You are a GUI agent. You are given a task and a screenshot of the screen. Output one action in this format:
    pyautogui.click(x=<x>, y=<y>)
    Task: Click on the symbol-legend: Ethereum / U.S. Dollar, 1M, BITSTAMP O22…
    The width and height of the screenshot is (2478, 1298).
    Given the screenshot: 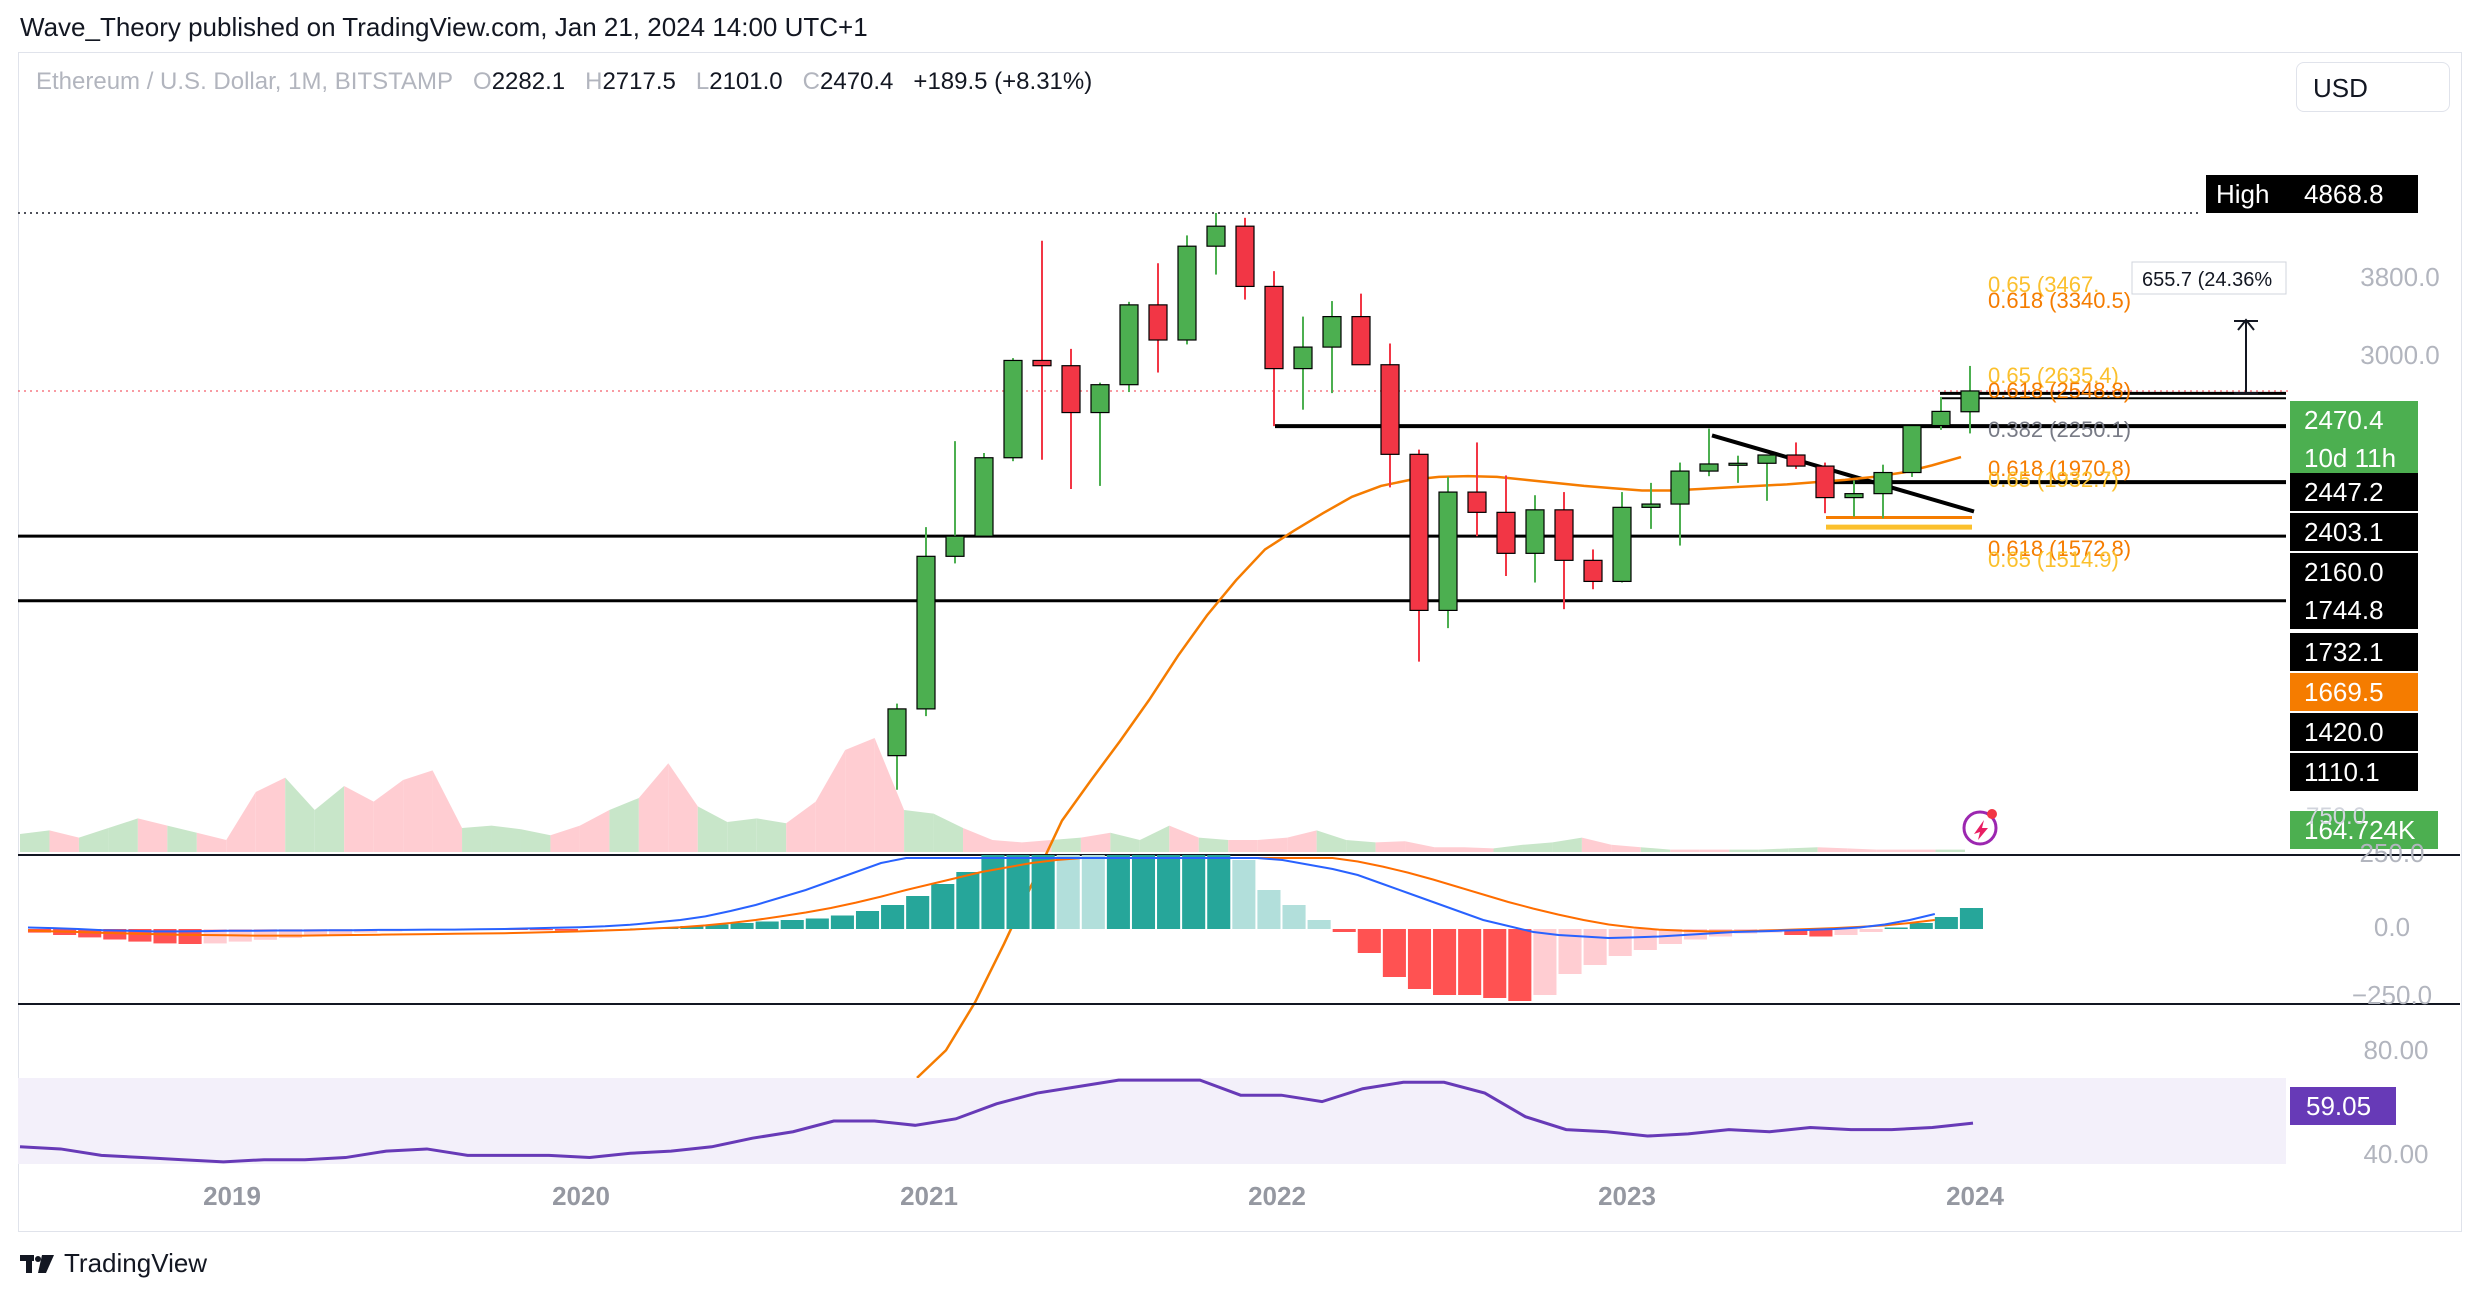 What is the action you would take?
    pyautogui.click(x=564, y=82)
    